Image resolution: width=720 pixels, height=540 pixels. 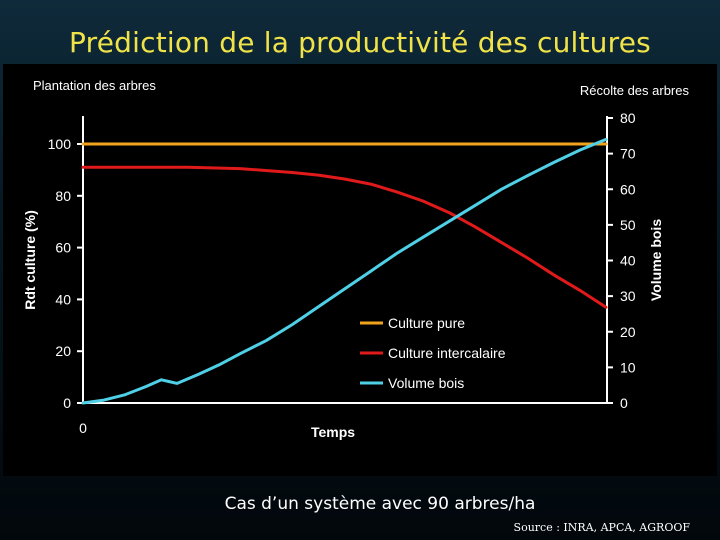 I want to click on right-tick-label: 80, so click(x=628, y=118).